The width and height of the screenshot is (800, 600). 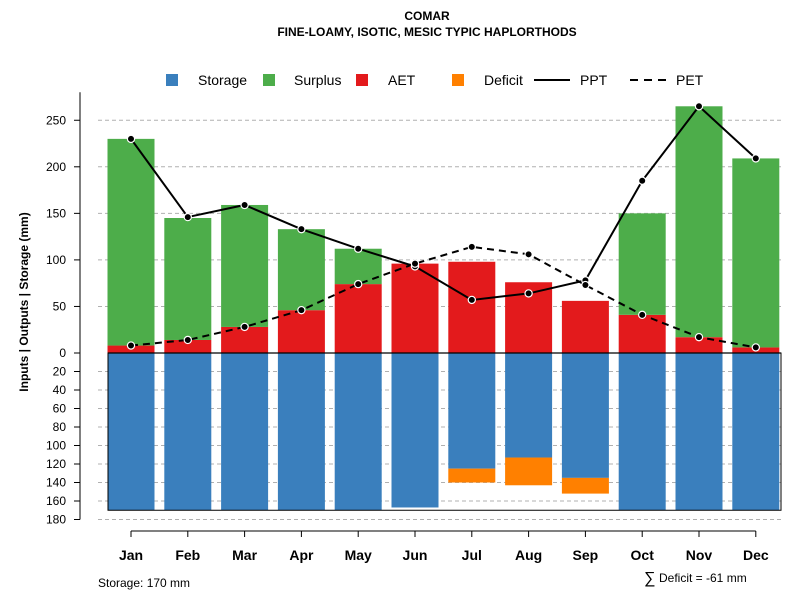 What do you see at coordinates (301, 555) in the screenshot?
I see `x-tick-label: Apr` at bounding box center [301, 555].